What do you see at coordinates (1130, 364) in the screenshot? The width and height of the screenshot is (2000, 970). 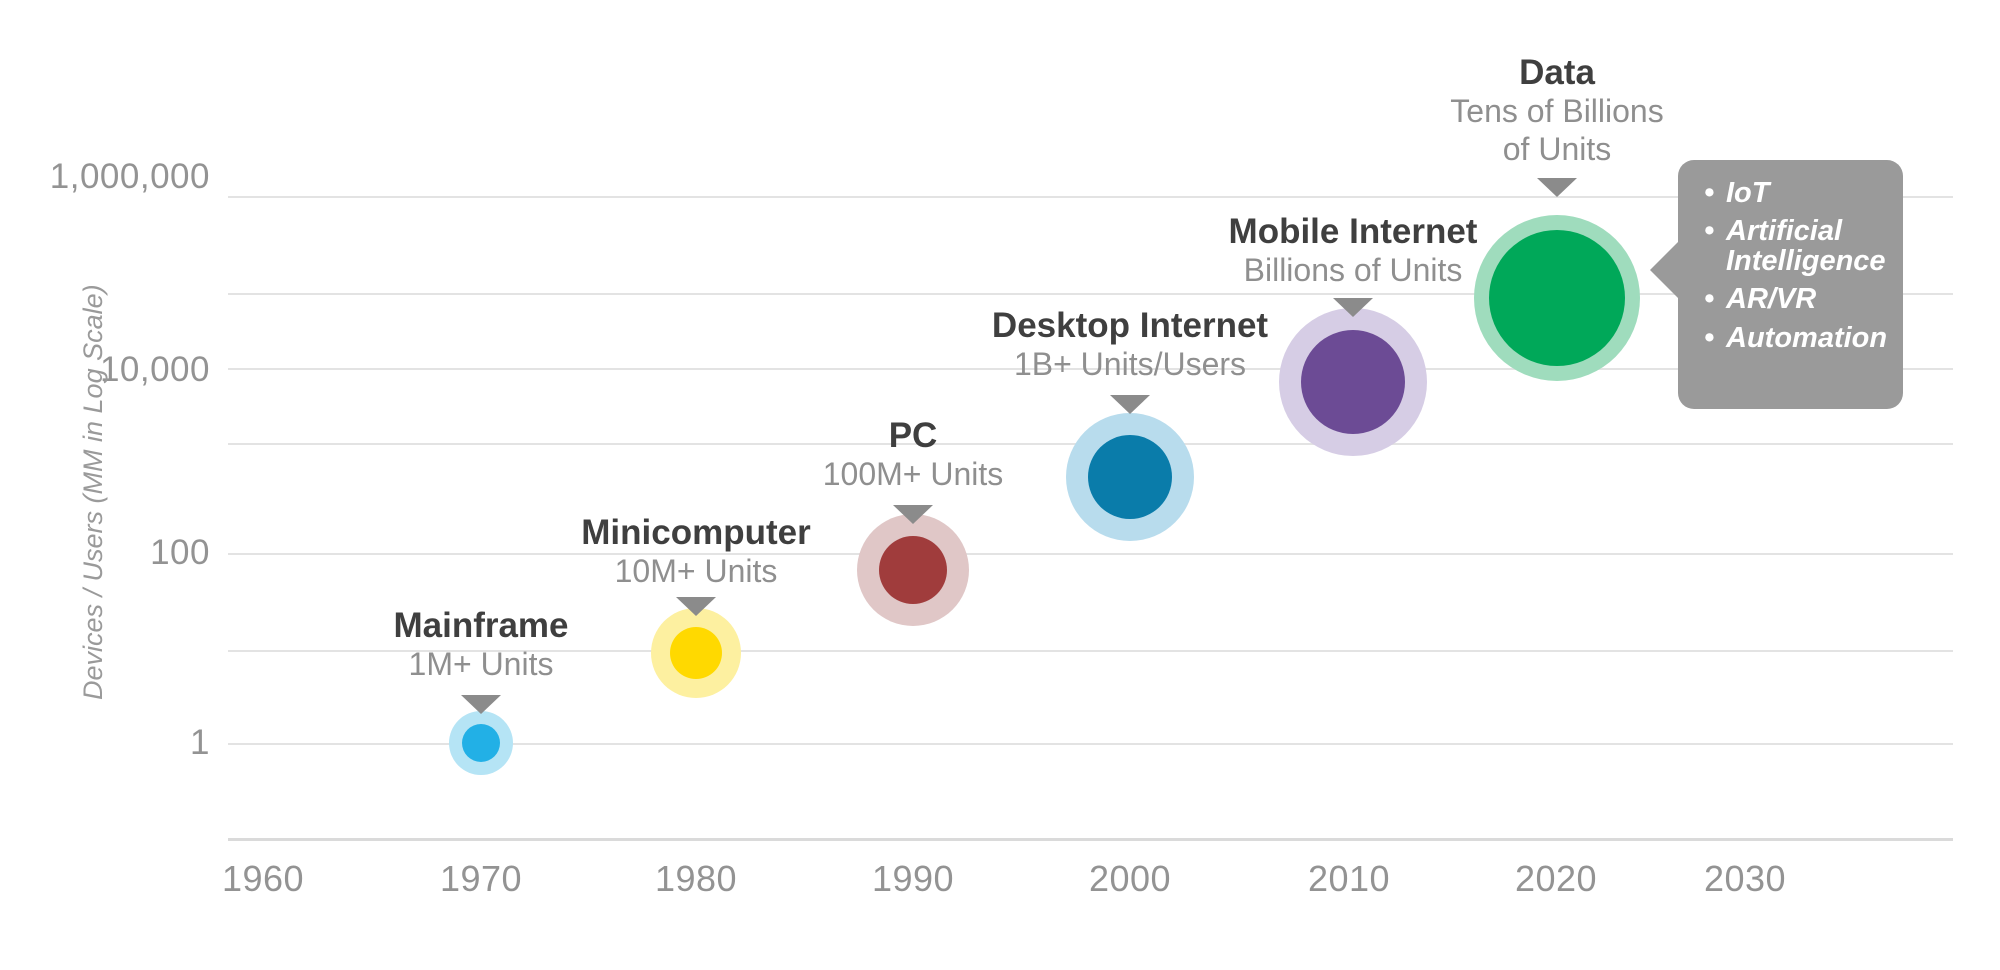 I see `annotation-sub-desktop-internet: 1B+ Units/Users` at bounding box center [1130, 364].